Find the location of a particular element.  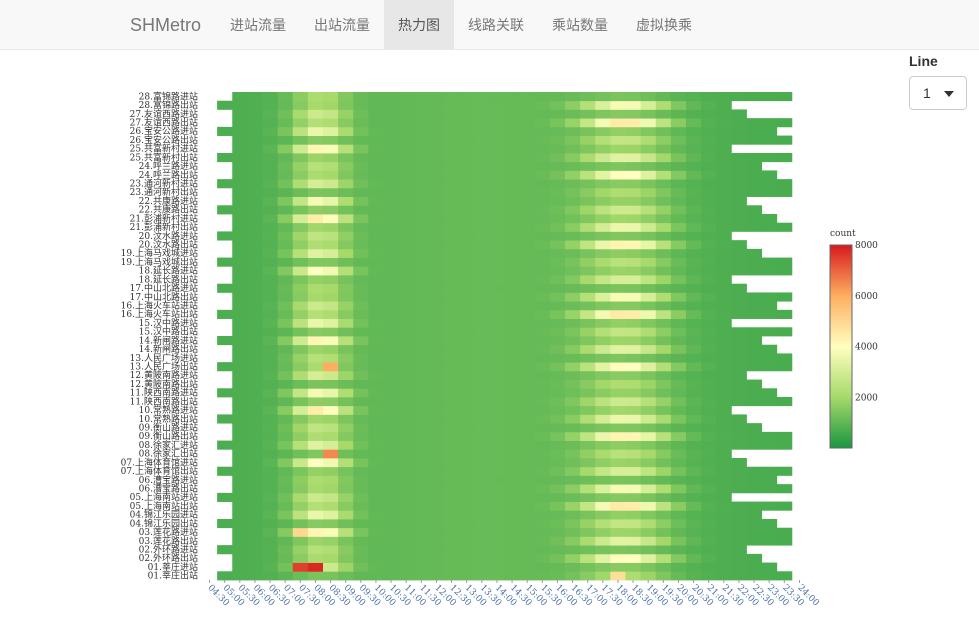

y-tick-label: 17.中山北路出站 is located at coordinates (164, 297).